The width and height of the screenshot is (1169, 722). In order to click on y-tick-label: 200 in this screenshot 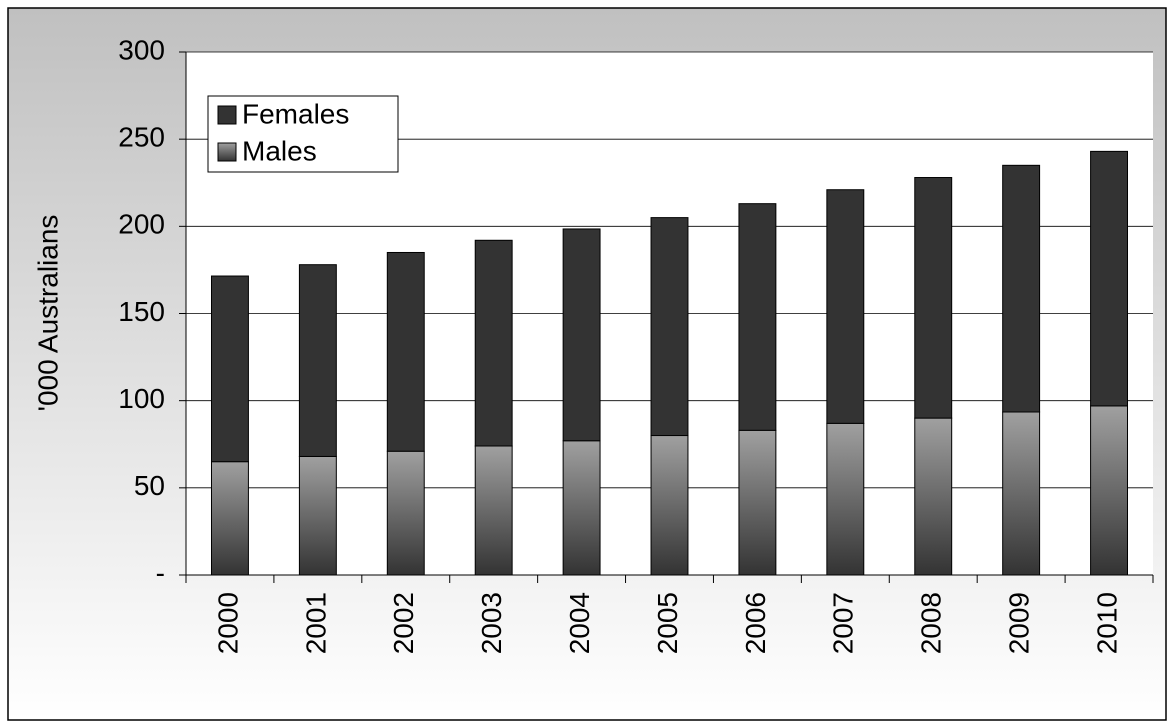, I will do `click(141, 224)`.